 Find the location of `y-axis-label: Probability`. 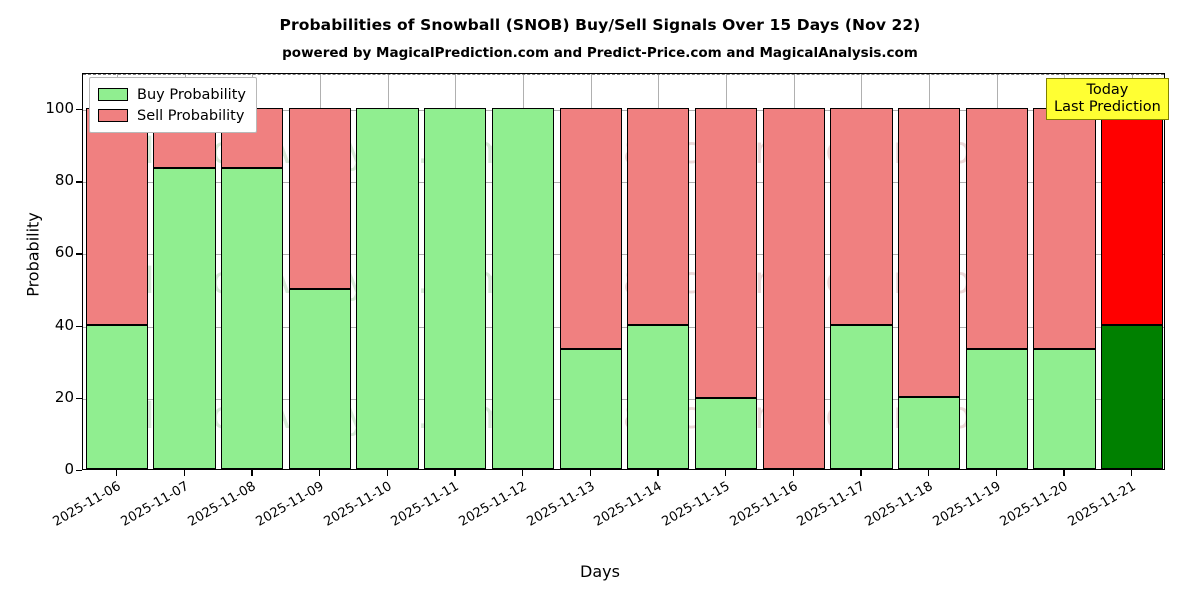

y-axis-label: Probability is located at coordinates (33, 254).